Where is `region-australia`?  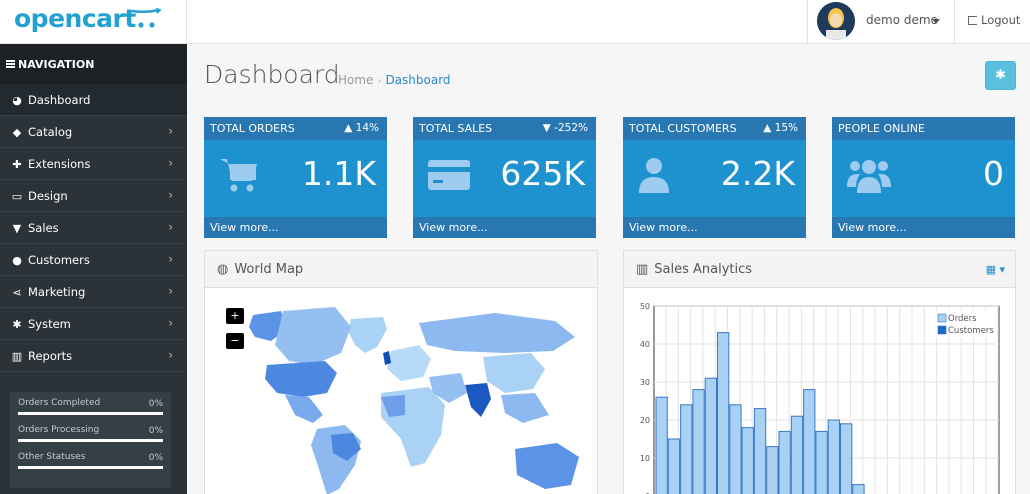
region-australia is located at coordinates (547, 466).